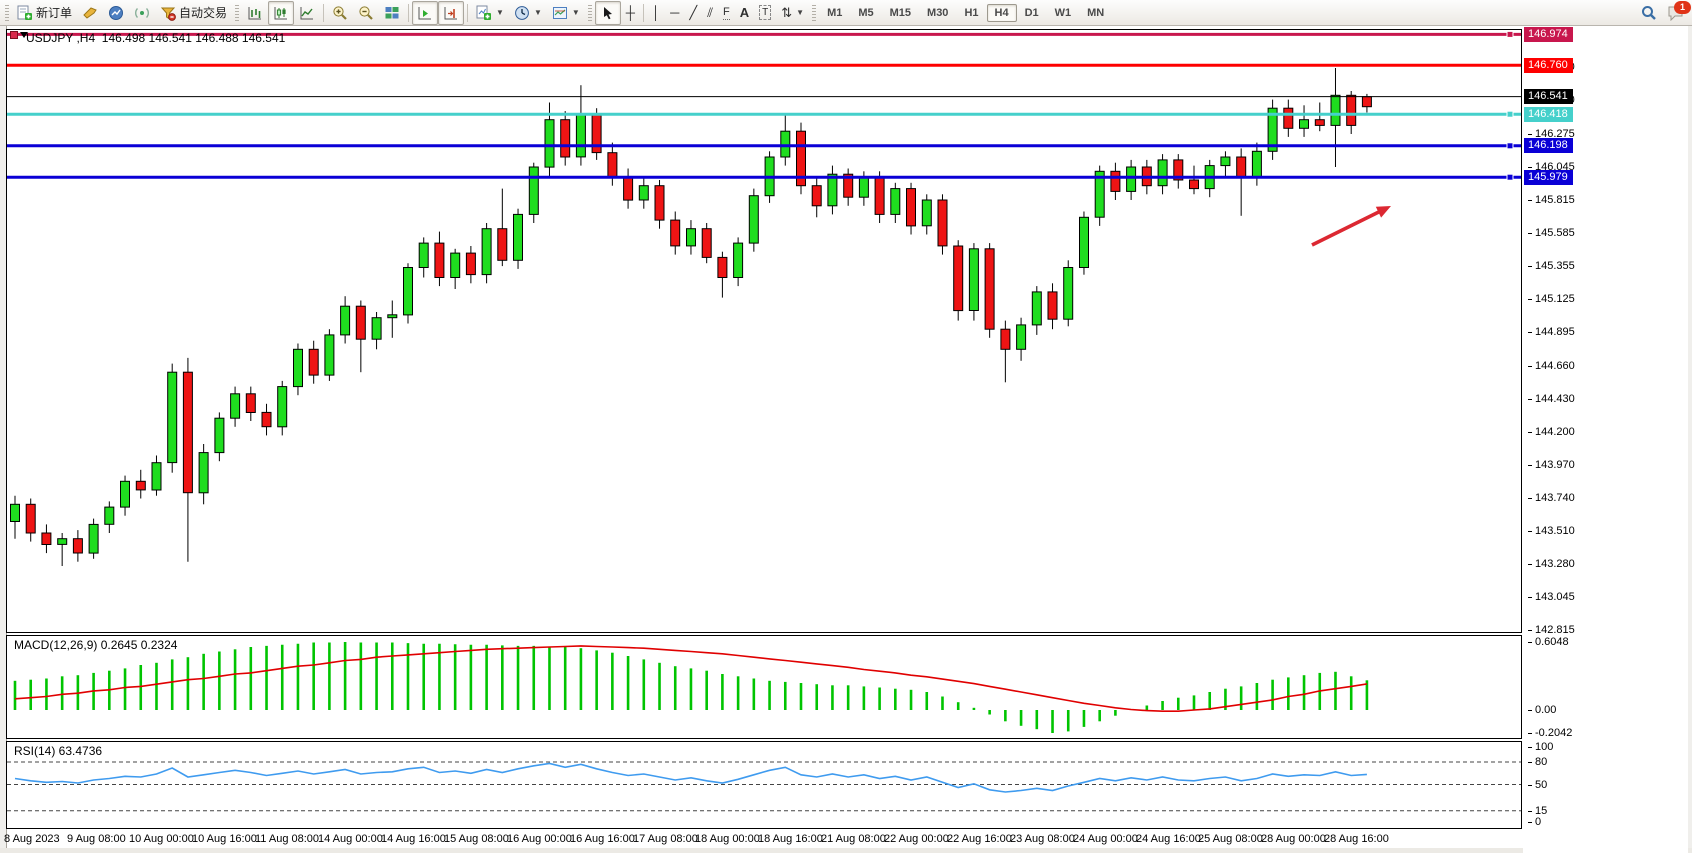 The width and height of the screenshot is (1692, 853). What do you see at coordinates (1548, 145) in the screenshot?
I see `price-level-badge: 146.198` at bounding box center [1548, 145].